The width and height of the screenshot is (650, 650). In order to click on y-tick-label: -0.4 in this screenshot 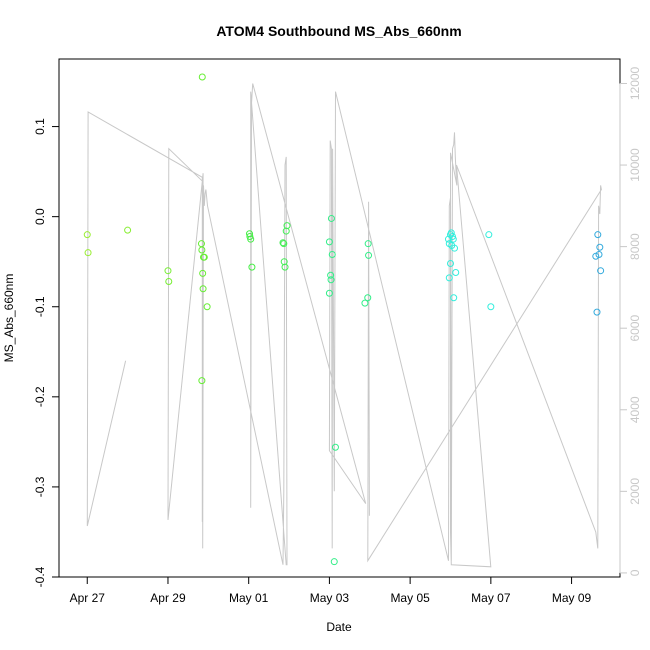, I will do `click(40, 576)`.